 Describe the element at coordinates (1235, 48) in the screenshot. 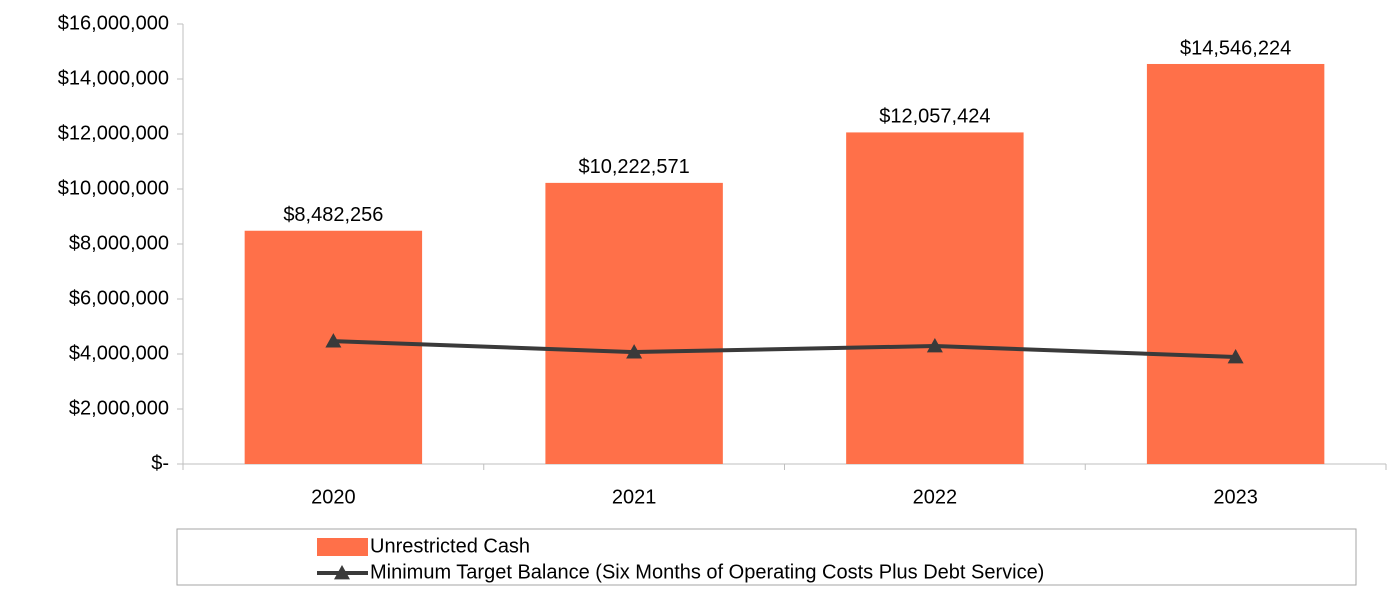

I see `data-label: $14,546,224` at that location.